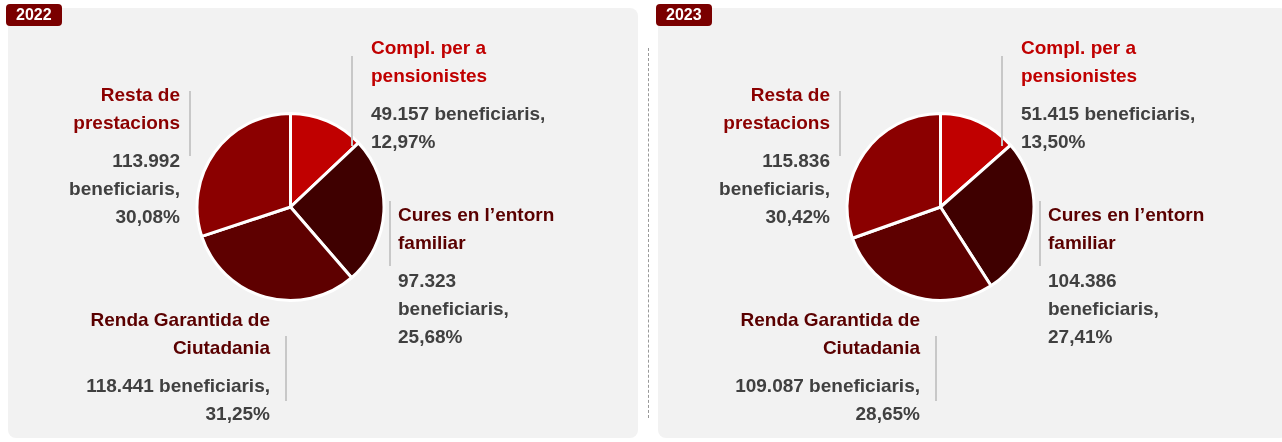 This screenshot has width=1282, height=442. What do you see at coordinates (1108, 128) in the screenshot?
I see `data-label: 51.415 beneficiaris, 13,50%` at bounding box center [1108, 128].